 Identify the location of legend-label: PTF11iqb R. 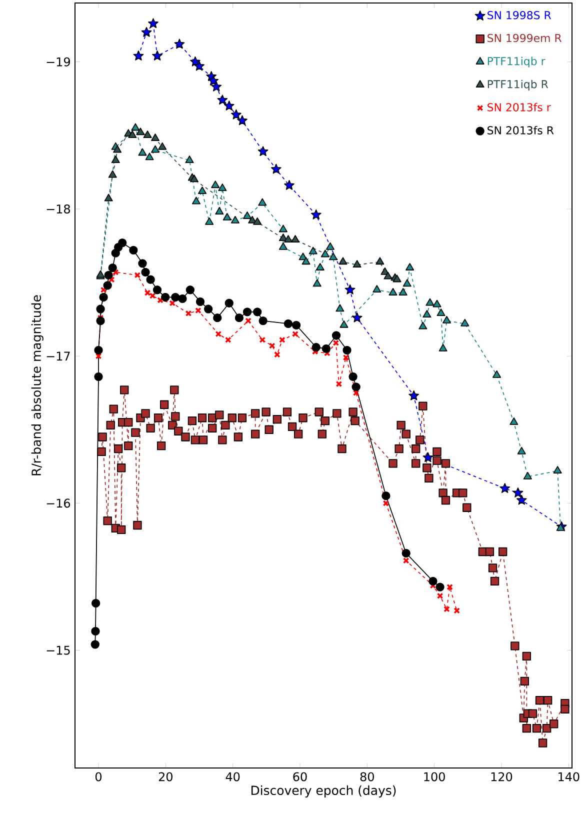
(518, 85).